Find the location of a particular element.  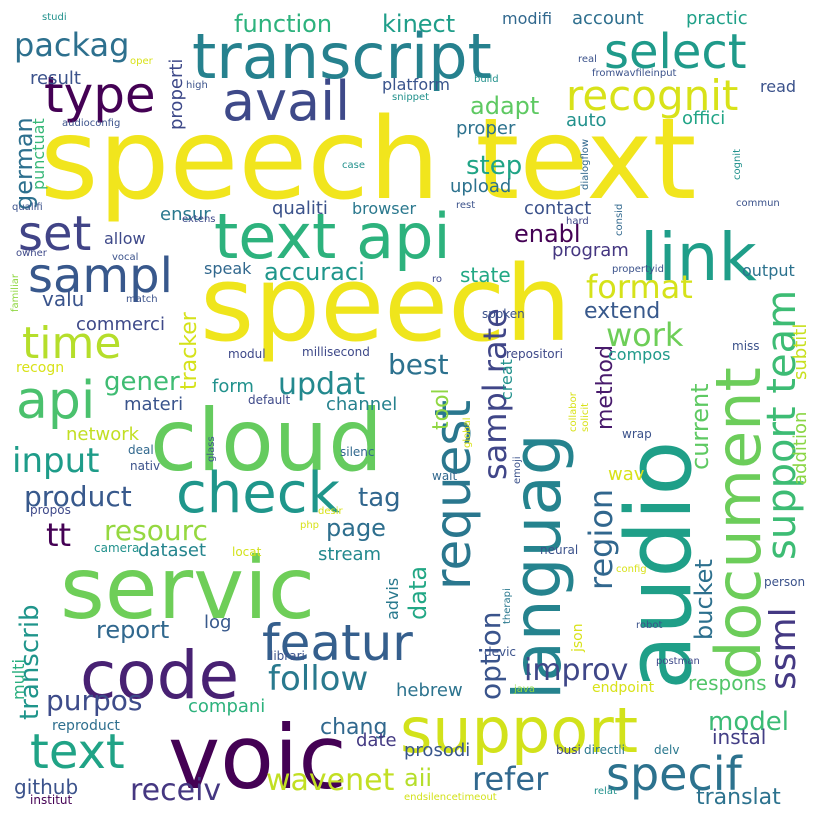

word-delv: delv is located at coordinates (666, 750).